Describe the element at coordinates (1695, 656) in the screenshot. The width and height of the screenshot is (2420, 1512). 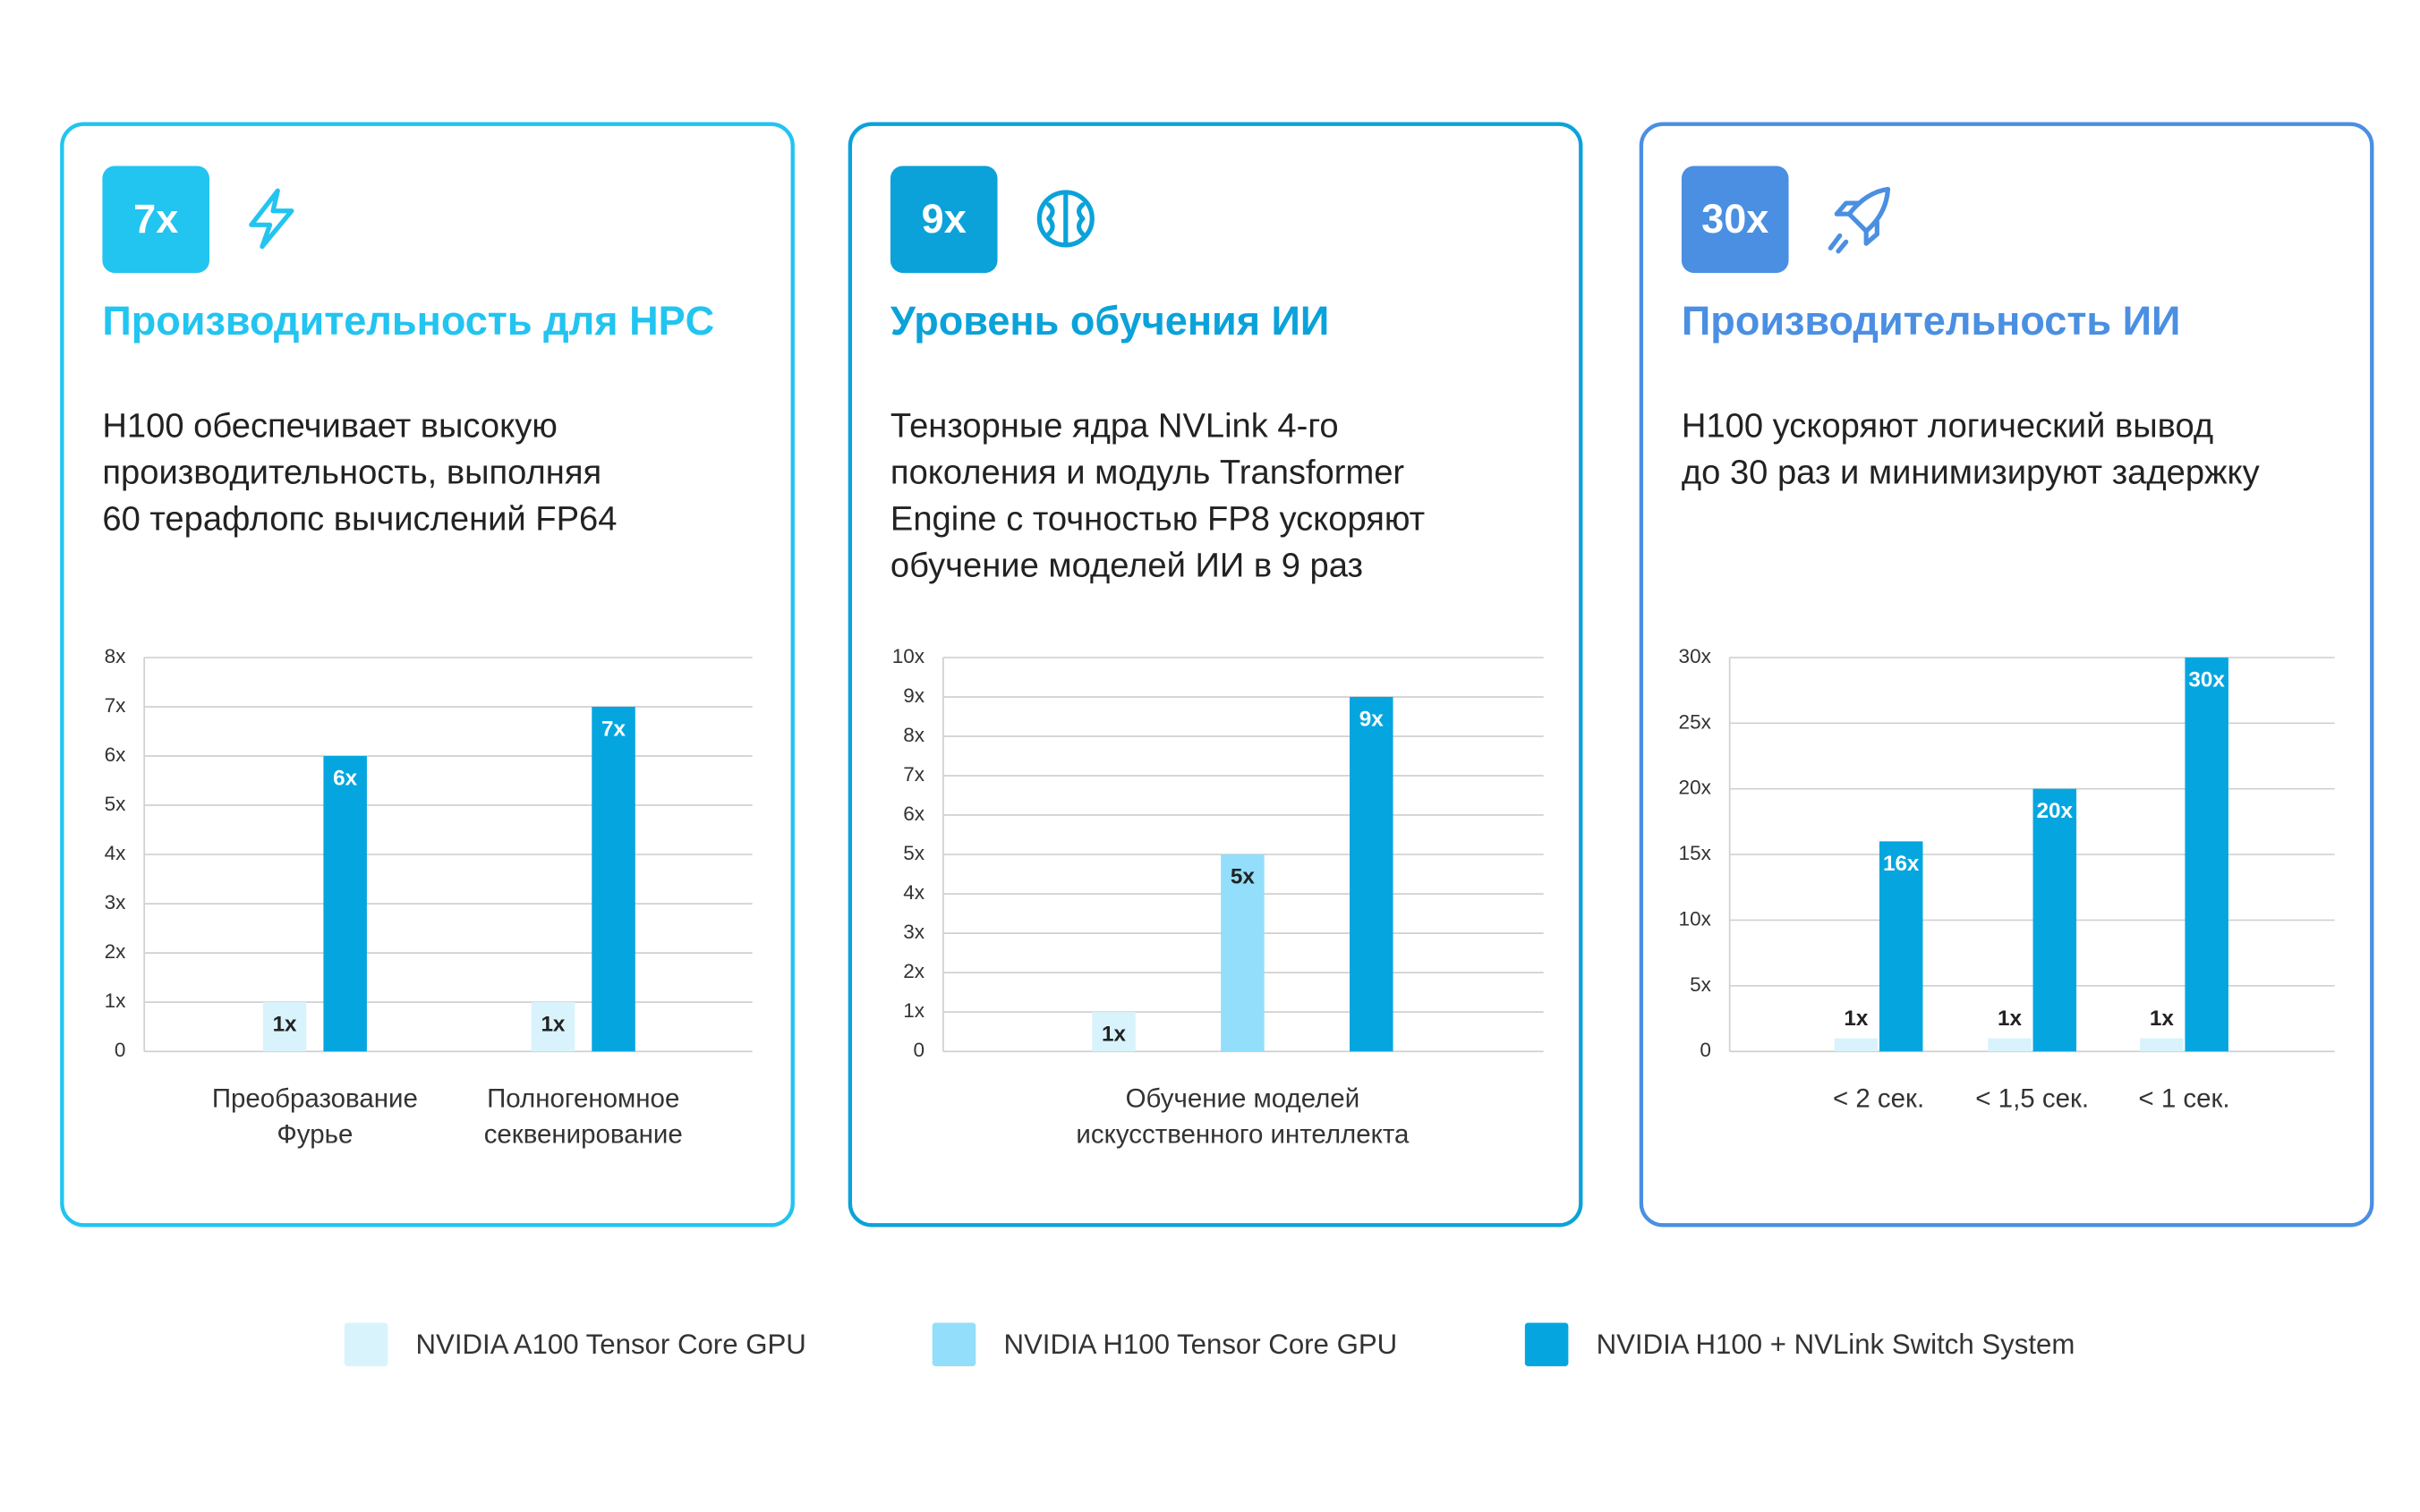
I see `y-tick-label: 30x` at that location.